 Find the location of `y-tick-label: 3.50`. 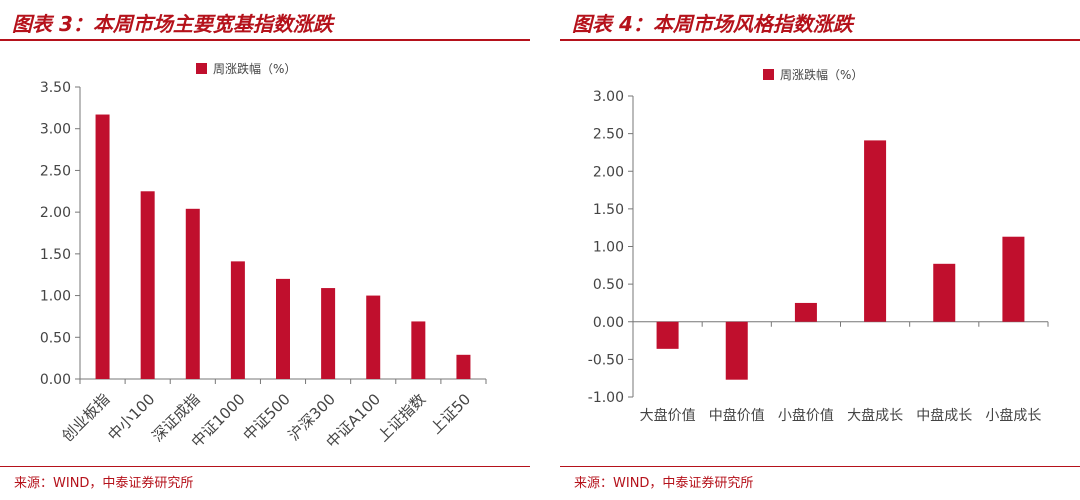

y-tick-label: 3.50 is located at coordinates (55, 88).